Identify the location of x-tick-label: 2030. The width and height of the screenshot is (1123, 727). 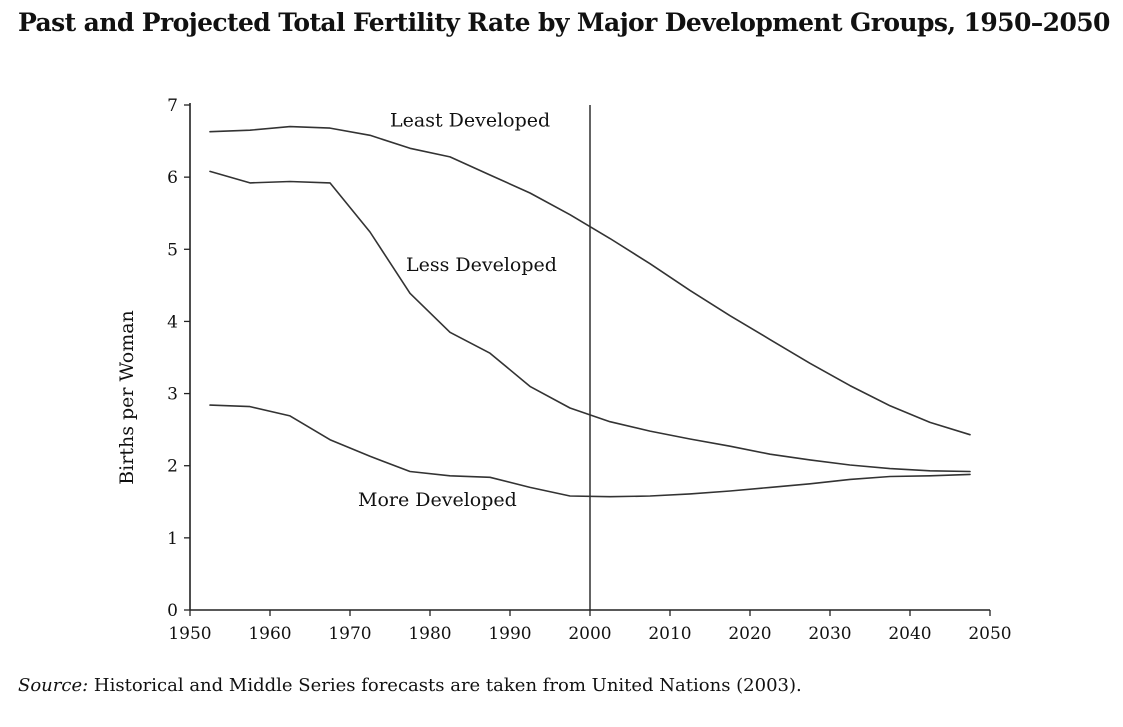
(829, 634).